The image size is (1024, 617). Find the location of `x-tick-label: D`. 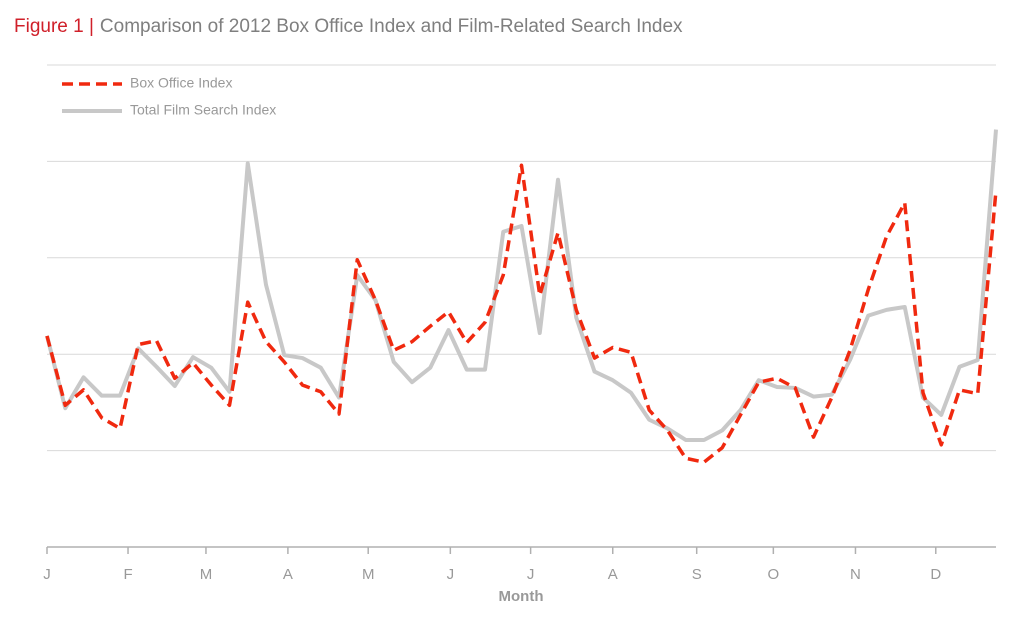

x-tick-label: D is located at coordinates (935, 574).